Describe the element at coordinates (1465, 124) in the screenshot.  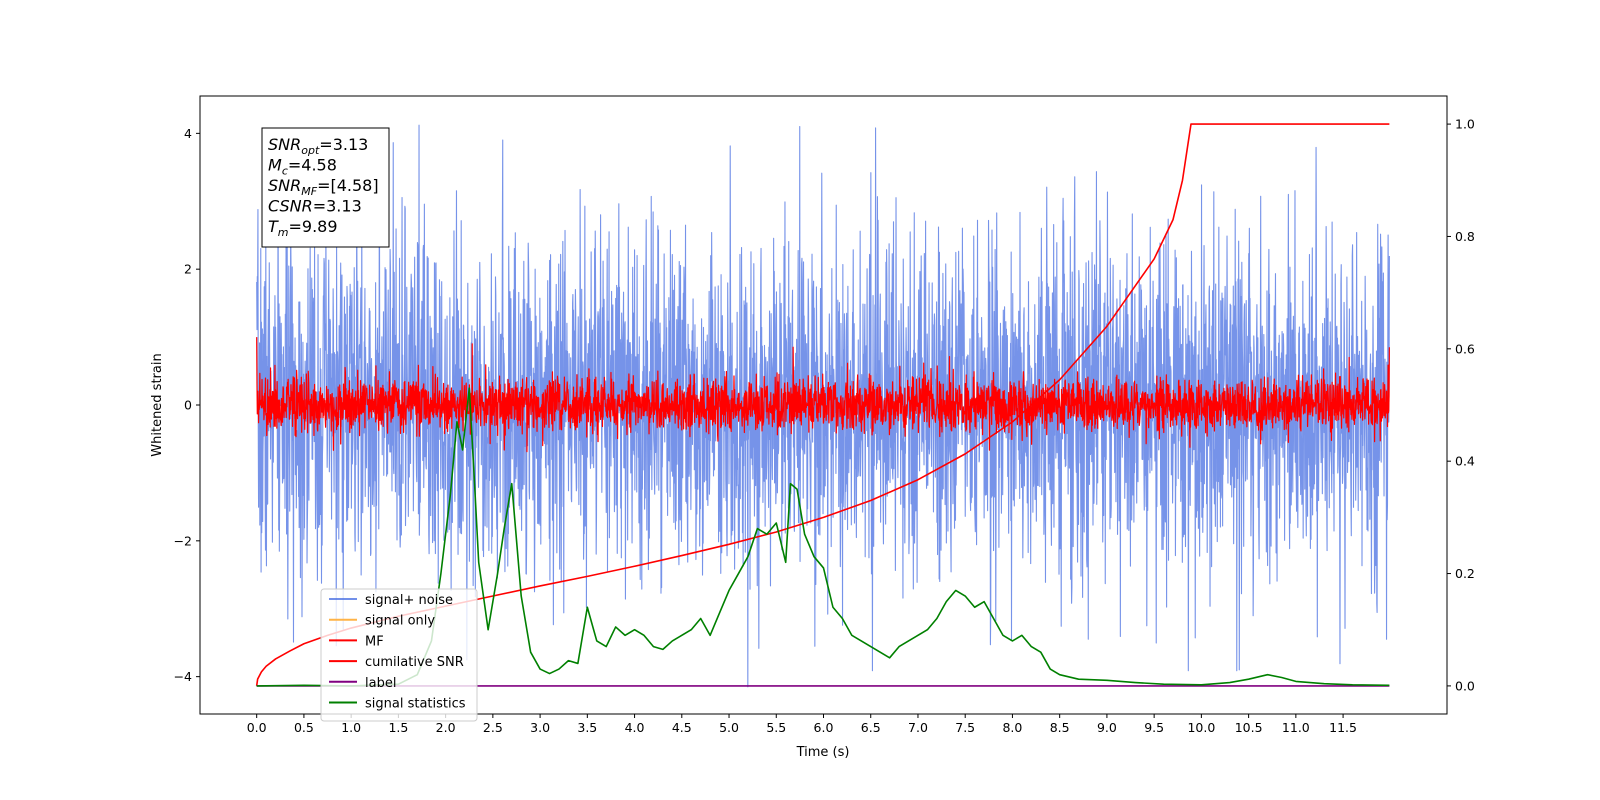
I see `y2-tick-label: 1.0` at that location.